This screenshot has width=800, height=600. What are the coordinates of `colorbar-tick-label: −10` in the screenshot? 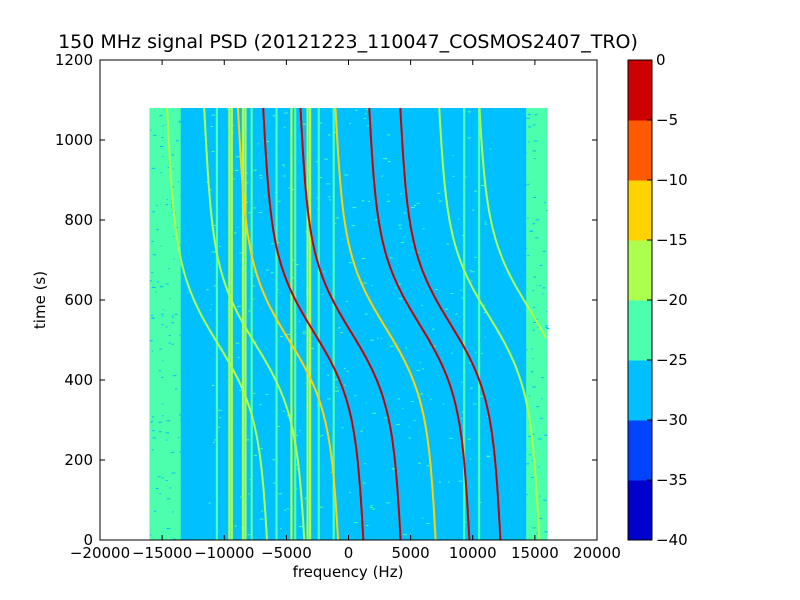 It's located at (672, 180).